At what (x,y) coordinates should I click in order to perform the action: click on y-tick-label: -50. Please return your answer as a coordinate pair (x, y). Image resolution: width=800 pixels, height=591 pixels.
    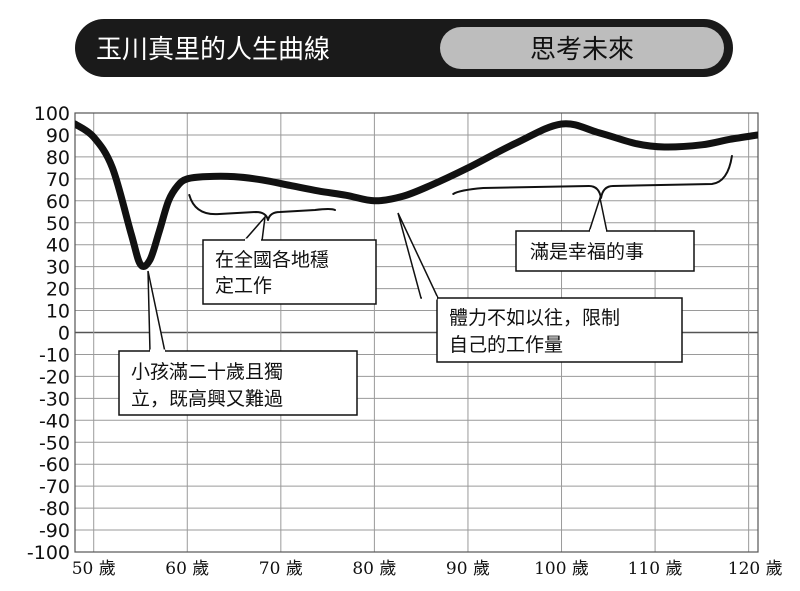
    Looking at the image, I should click on (54, 443).